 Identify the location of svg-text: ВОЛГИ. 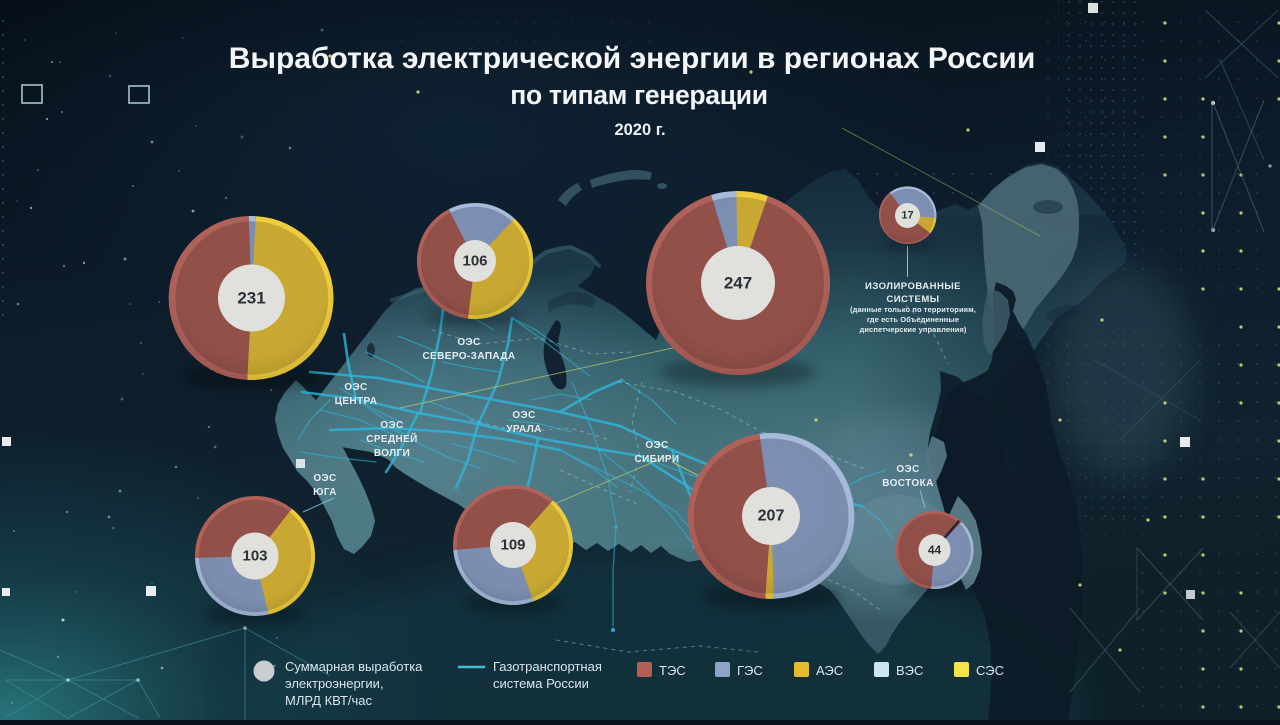
(392, 453).